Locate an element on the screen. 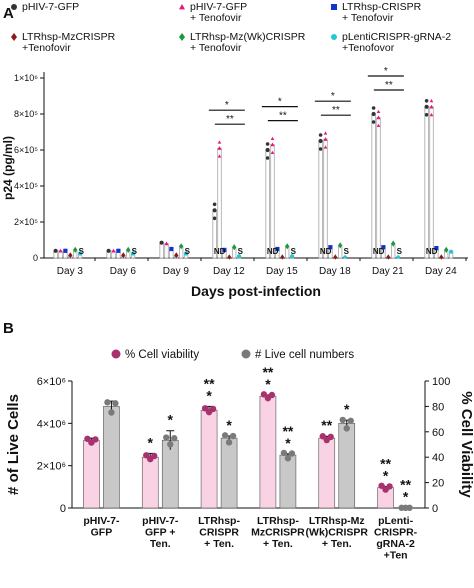 Image resolution: width=474 pixels, height=588 pixels. x-tick-label-b-line: (Wk)CRISPR is located at coordinates (337, 533).